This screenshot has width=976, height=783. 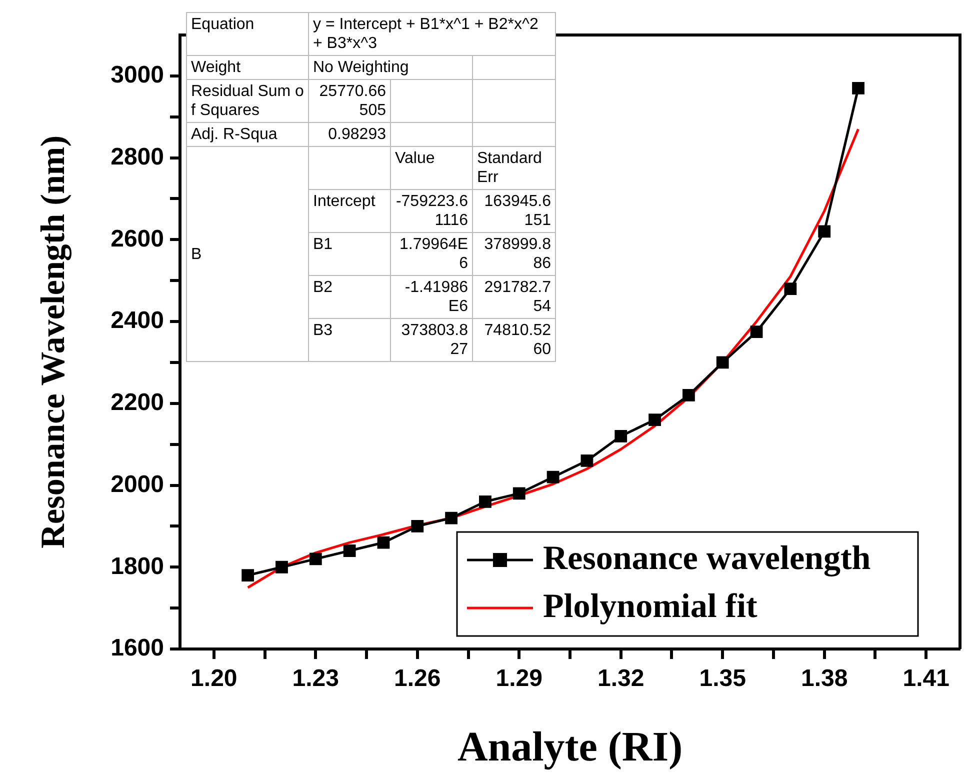 I want to click on annotation: 291782.754, so click(x=514, y=297).